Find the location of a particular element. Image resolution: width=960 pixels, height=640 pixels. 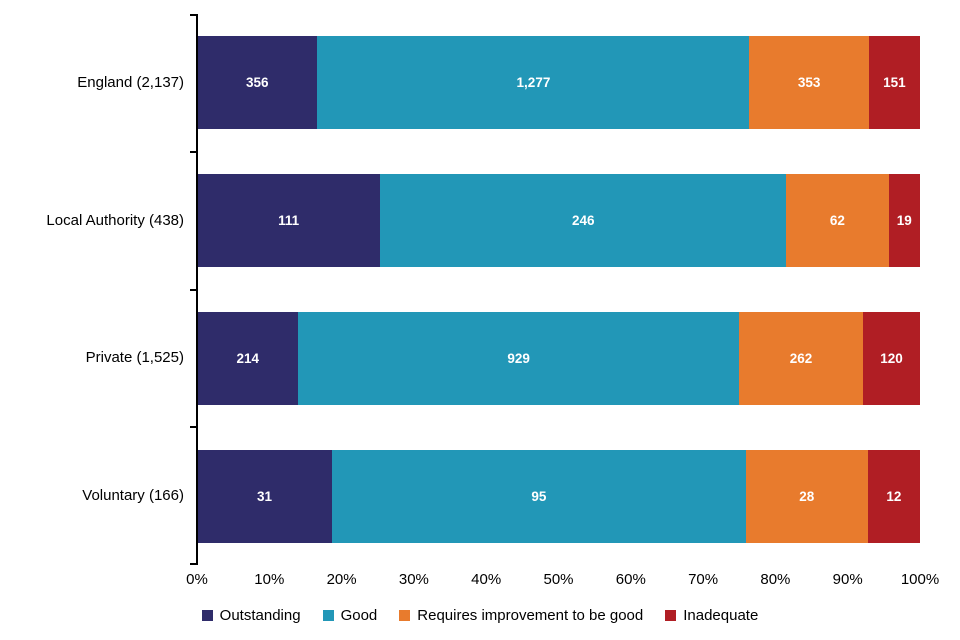

x-axis-tick-label: 100% is located at coordinates (920, 579).